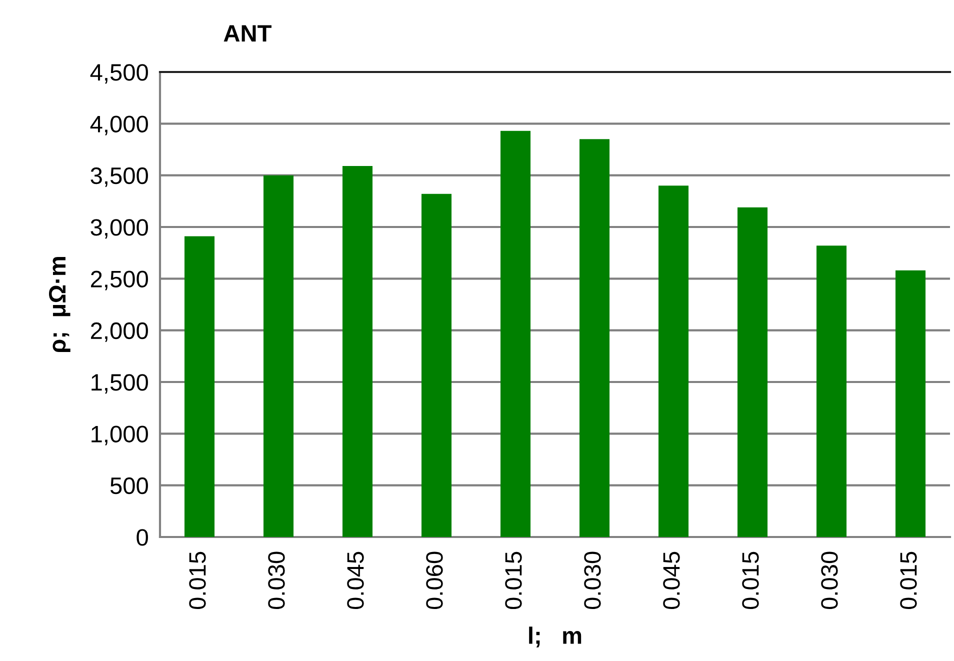  Describe the element at coordinates (120, 436) in the screenshot. I see `y-tick-label: 1,000` at that location.